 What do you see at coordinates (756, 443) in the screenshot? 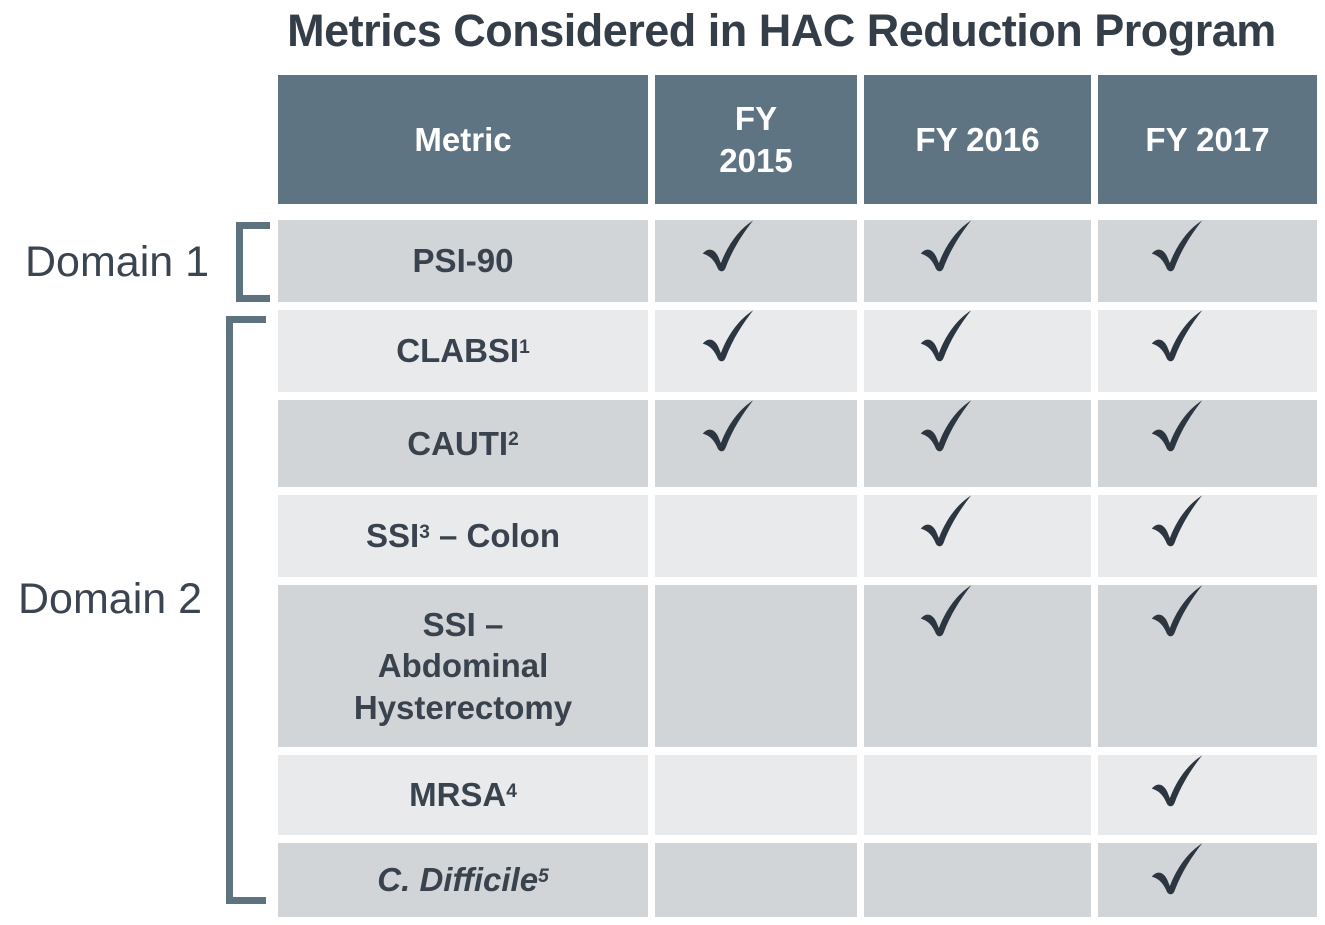
I see `cell-cauti-fy2015` at bounding box center [756, 443].